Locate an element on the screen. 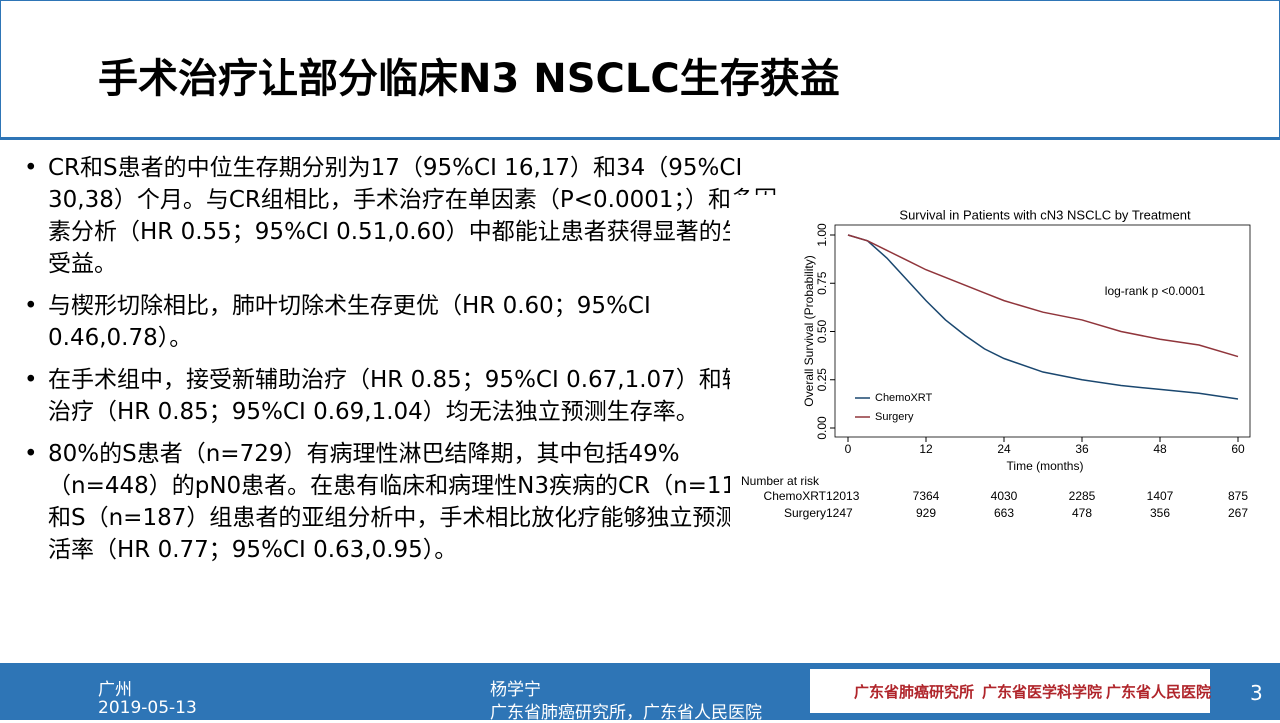 The image size is (1280, 723). y-axis-label: Overall Survival (Probability) is located at coordinates (809, 330).